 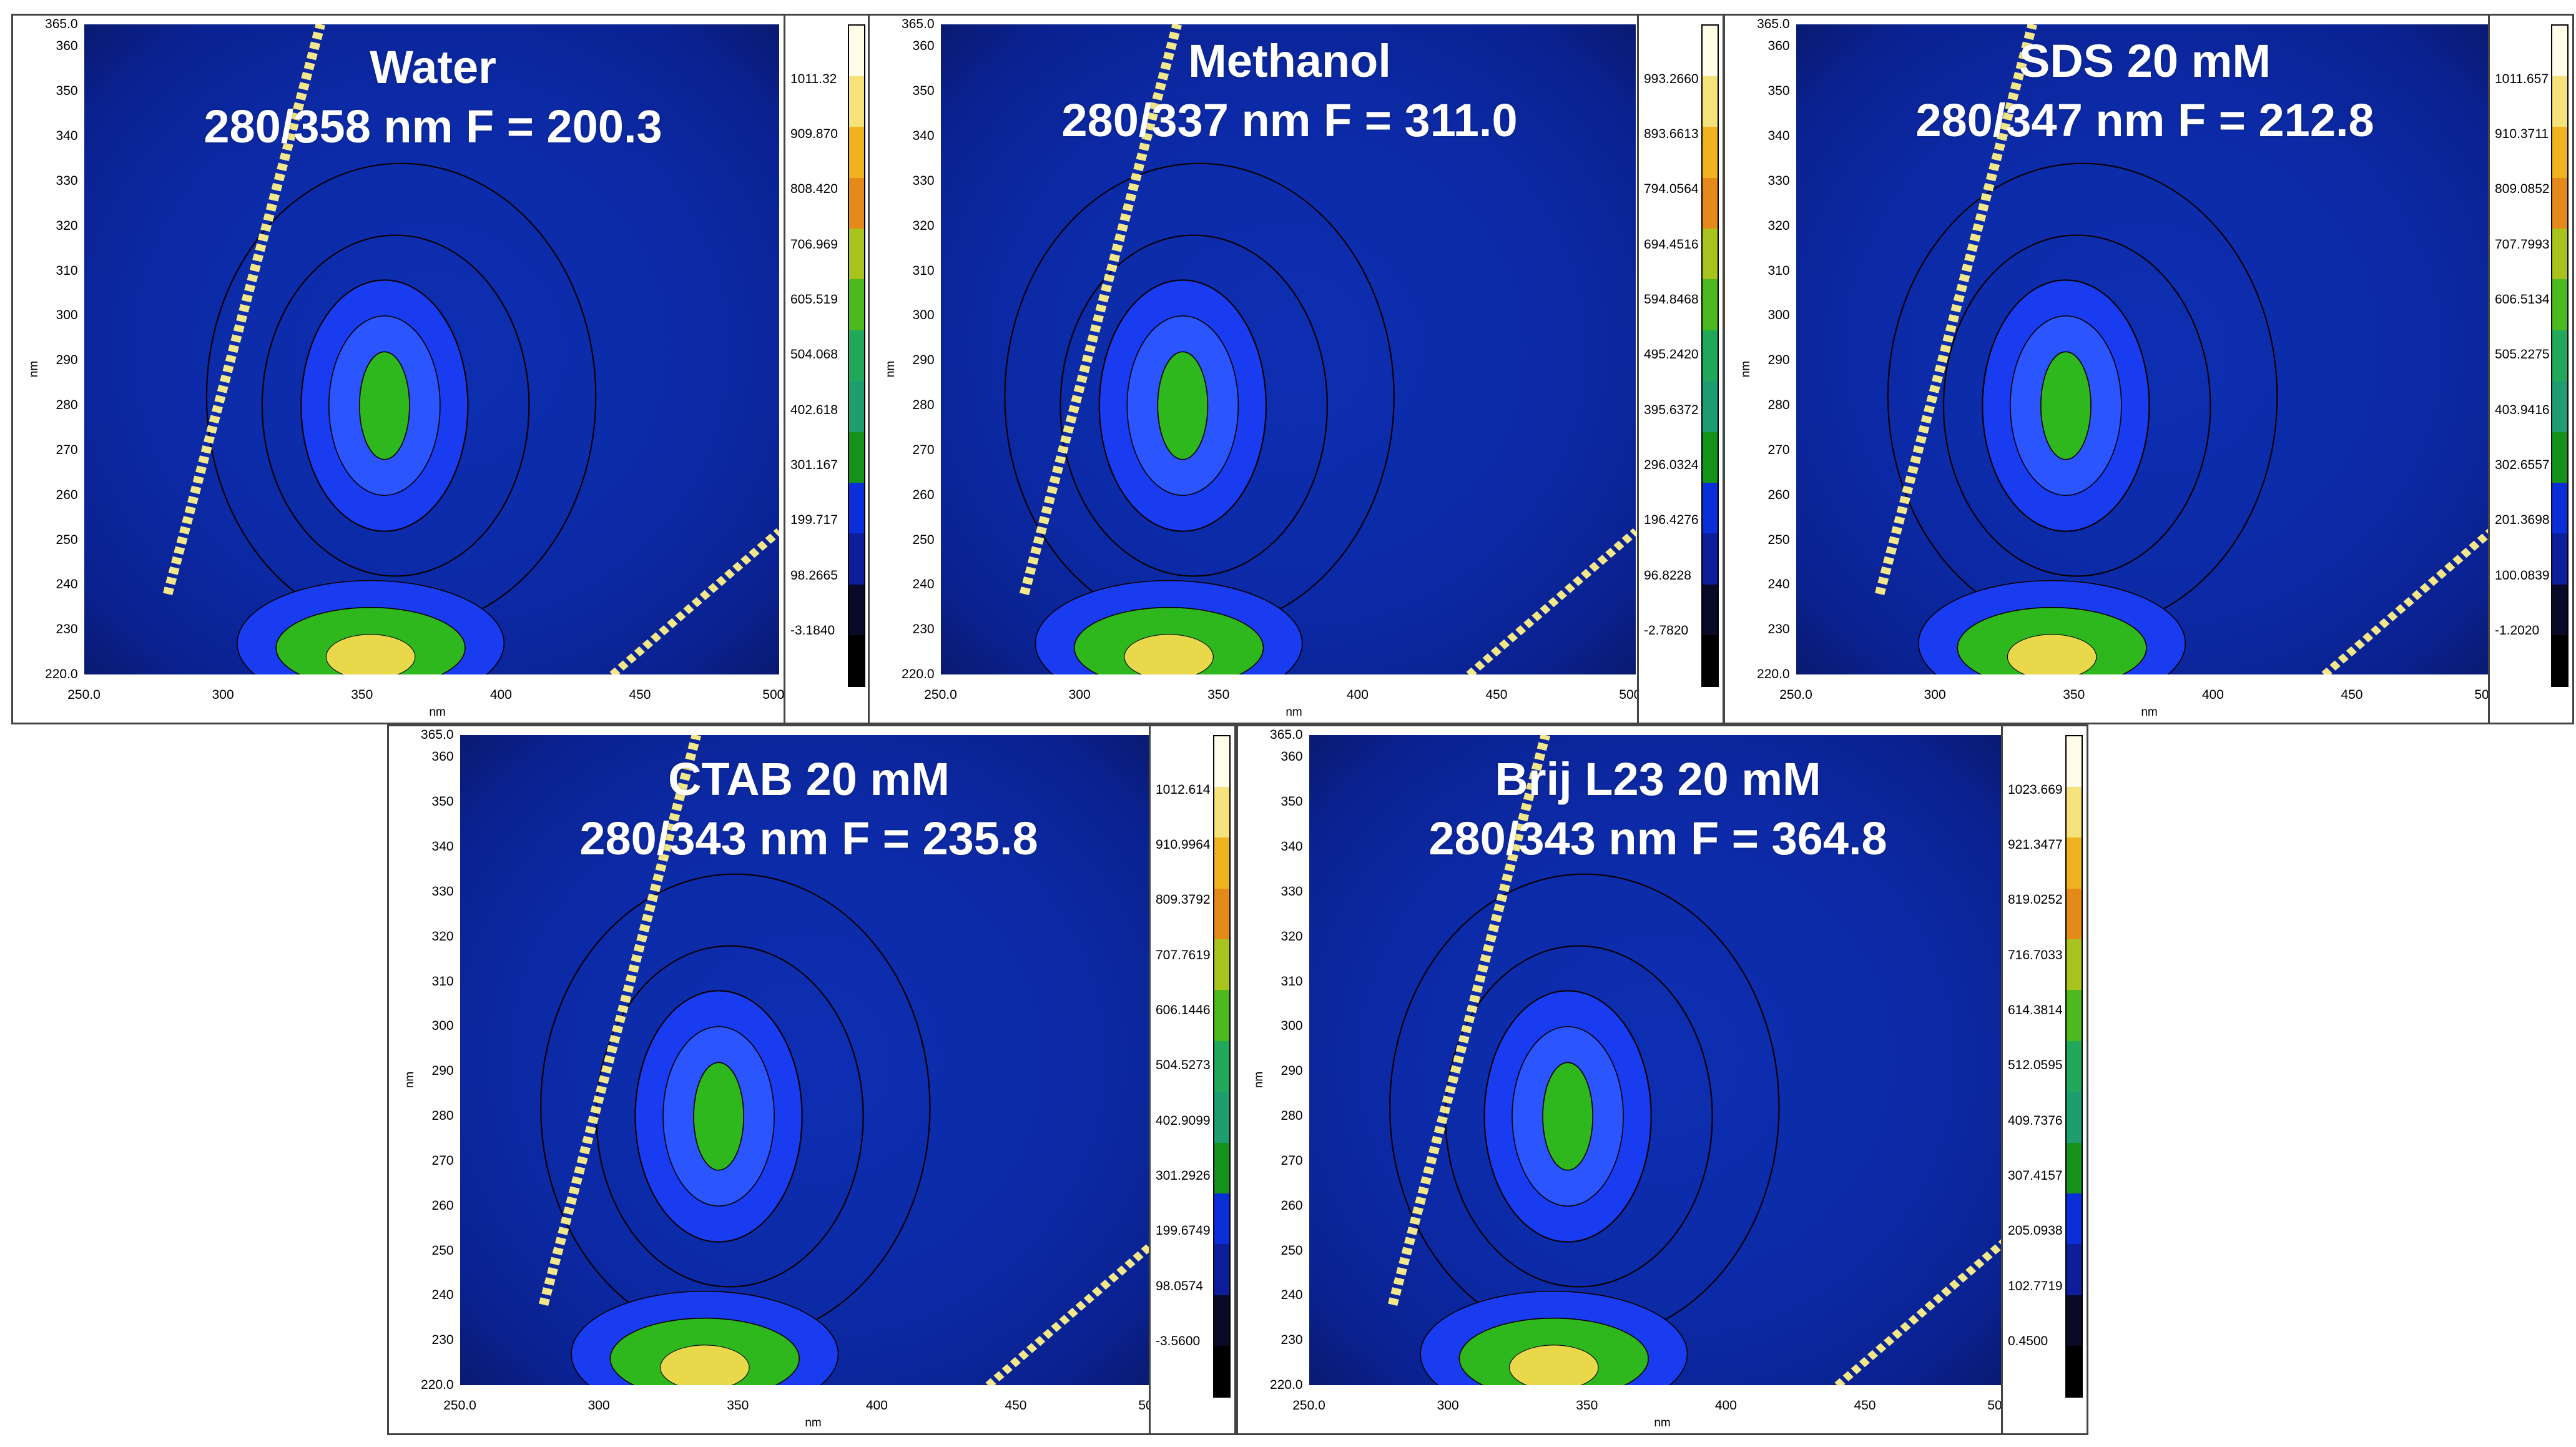 What do you see at coordinates (1357, 695) in the screenshot?
I see `x-tick-label: 400` at bounding box center [1357, 695].